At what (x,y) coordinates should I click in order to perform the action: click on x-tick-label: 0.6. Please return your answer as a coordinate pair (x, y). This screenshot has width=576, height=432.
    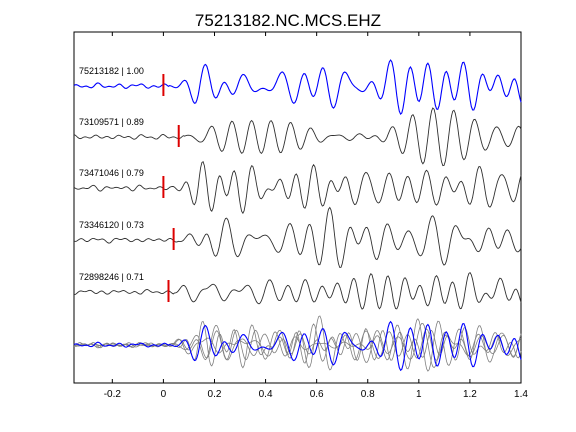
    Looking at the image, I should click on (317, 394).